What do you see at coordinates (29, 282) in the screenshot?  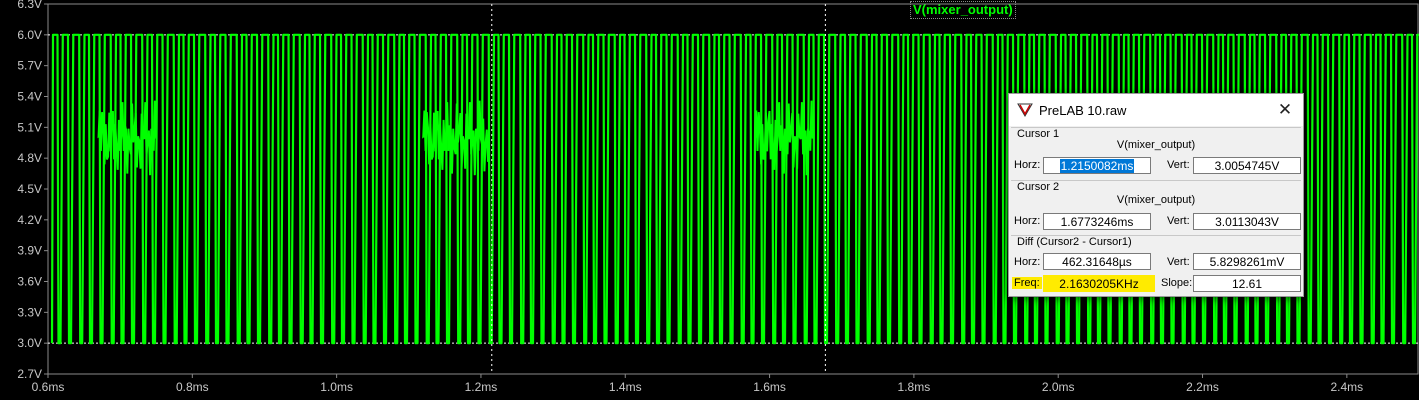 I see `y-tick-label: 3.6V` at bounding box center [29, 282].